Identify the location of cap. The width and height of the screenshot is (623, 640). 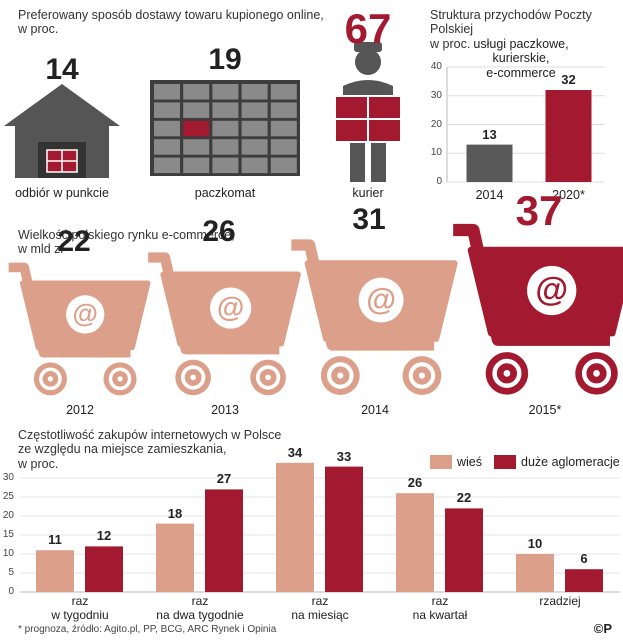
(368, 47).